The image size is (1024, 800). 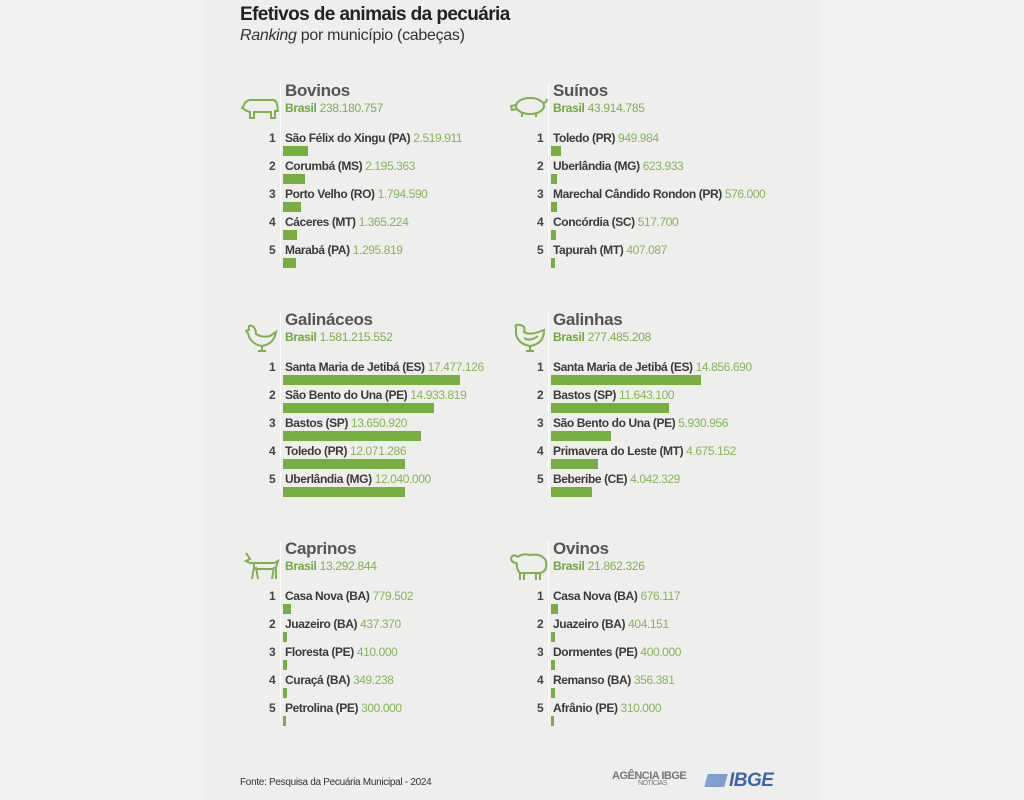 What do you see at coordinates (663, 715) in the screenshot?
I see `ranking-row: 5 Afrânio (PE) 310.000` at bounding box center [663, 715].